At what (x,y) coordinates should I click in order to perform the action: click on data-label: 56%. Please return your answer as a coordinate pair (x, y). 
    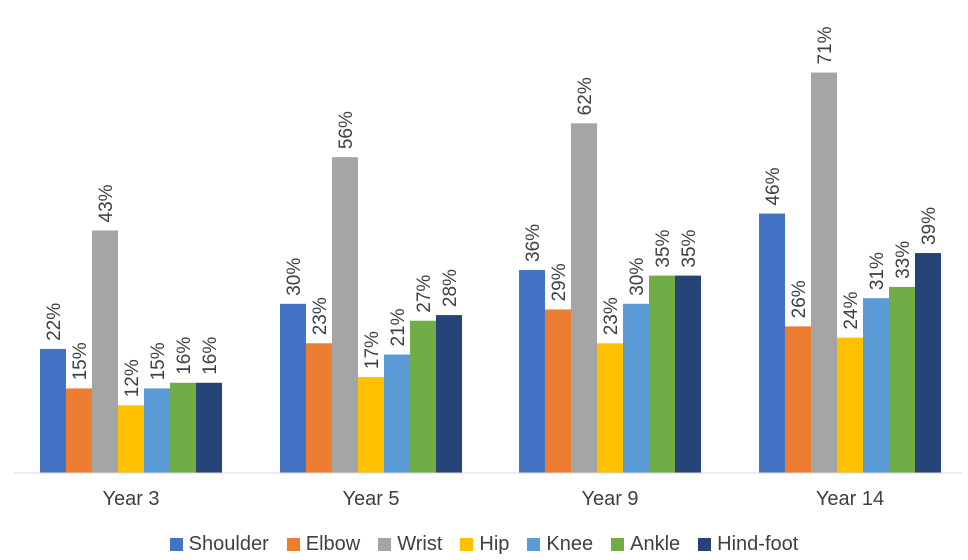
    Looking at the image, I should click on (346, 130).